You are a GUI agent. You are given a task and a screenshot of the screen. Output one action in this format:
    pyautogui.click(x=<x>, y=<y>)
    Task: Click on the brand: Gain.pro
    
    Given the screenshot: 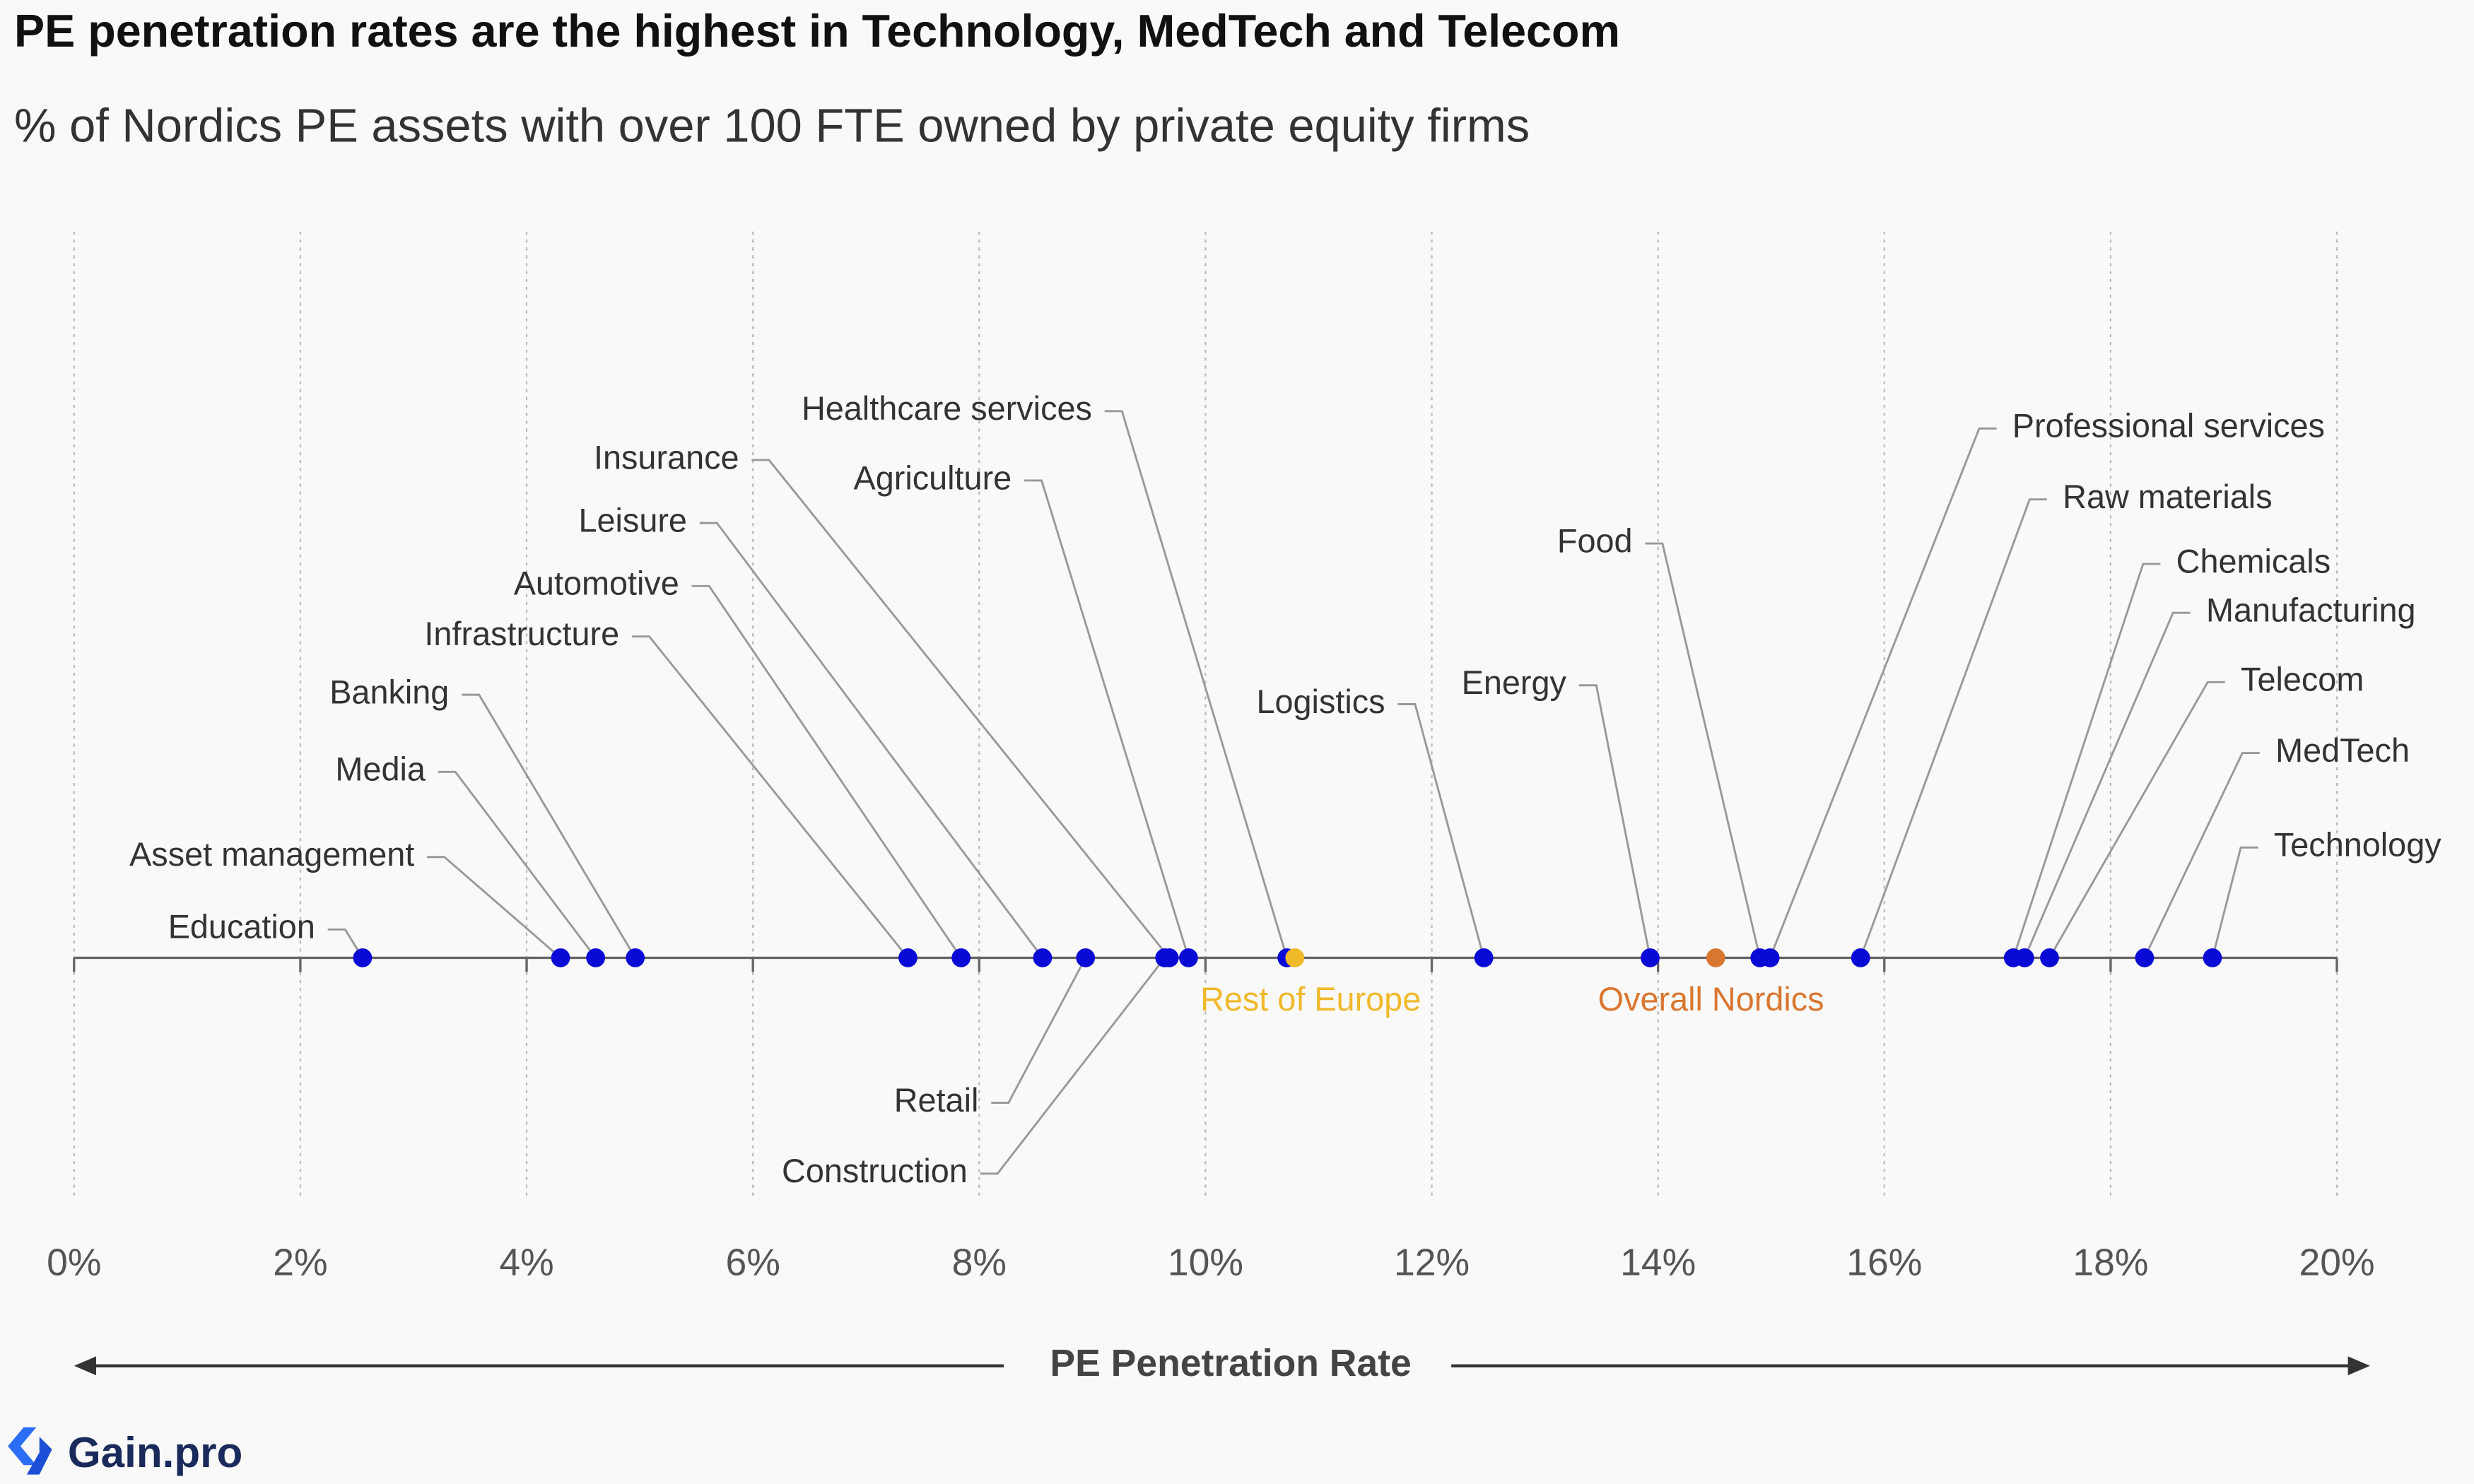 What is the action you would take?
    pyautogui.click(x=155, y=1452)
    